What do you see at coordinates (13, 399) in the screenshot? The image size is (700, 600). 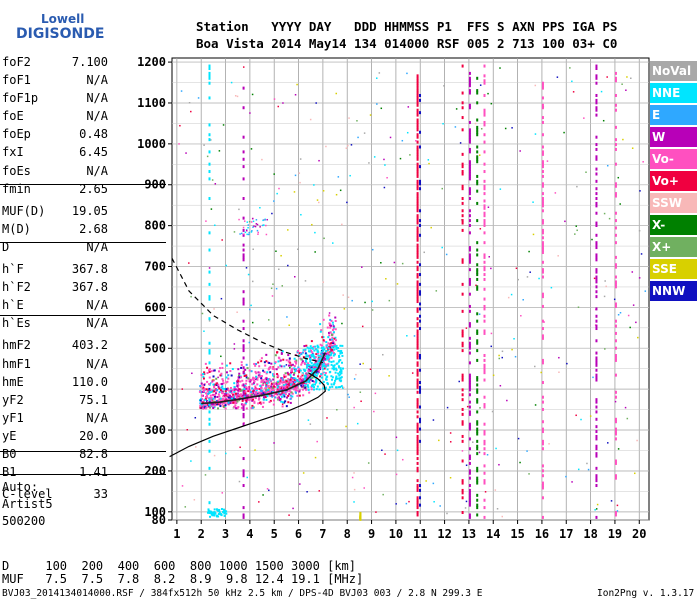 I see `param-name: yF2` at bounding box center [13, 399].